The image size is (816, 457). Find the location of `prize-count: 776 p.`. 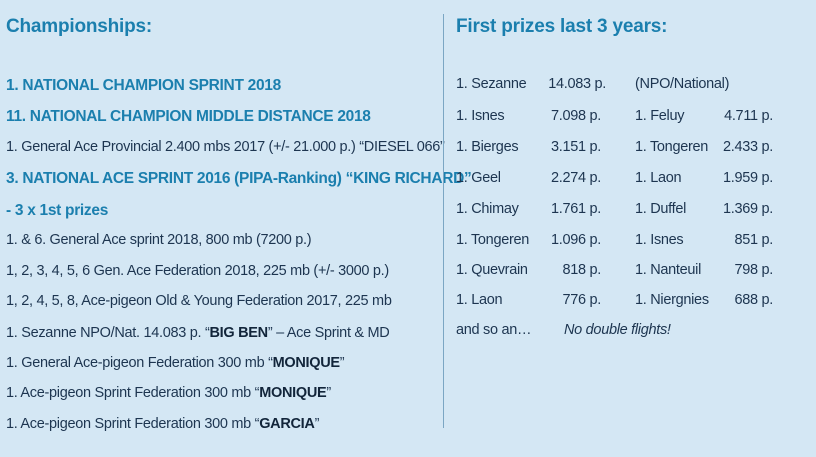

prize-count: 776 p. is located at coordinates (581, 300).